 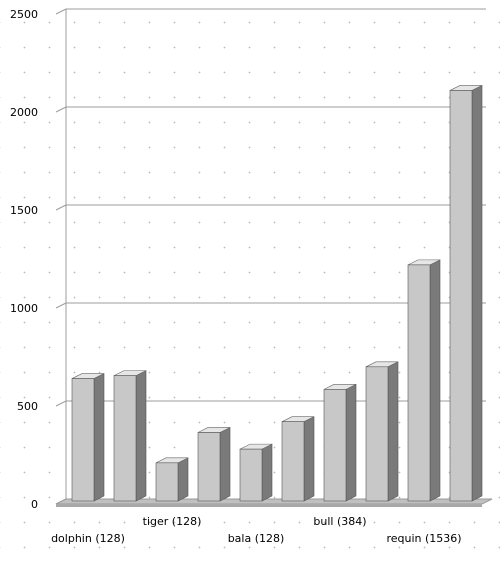 I want to click on y-tick-label: 1000, so click(x=24, y=308).